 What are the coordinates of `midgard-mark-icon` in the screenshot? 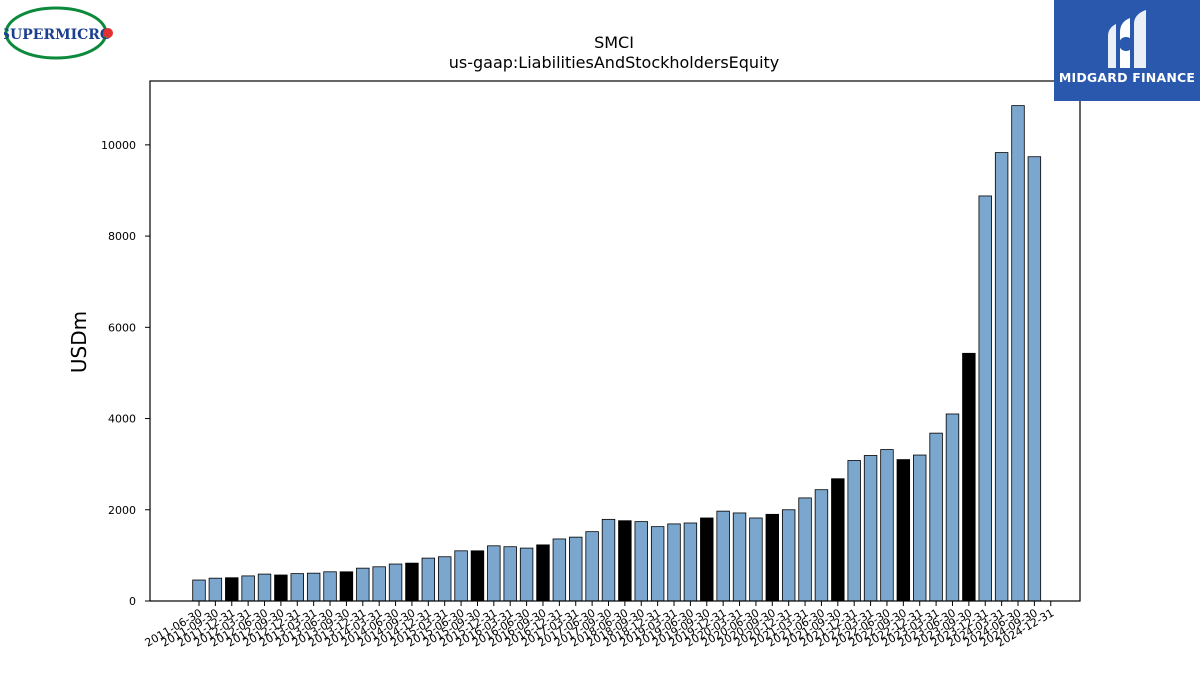 It's located at (1127, 39).